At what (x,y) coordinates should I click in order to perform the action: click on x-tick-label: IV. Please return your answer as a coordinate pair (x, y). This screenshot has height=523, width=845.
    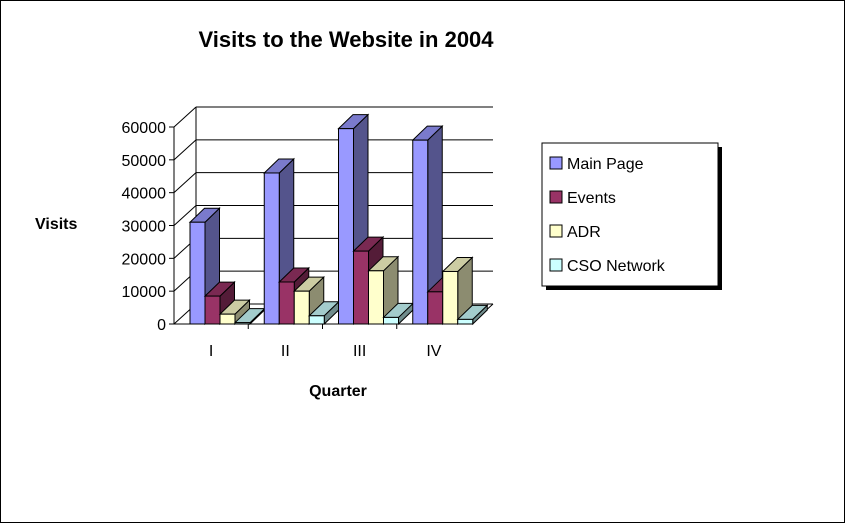
    Looking at the image, I should click on (433, 351).